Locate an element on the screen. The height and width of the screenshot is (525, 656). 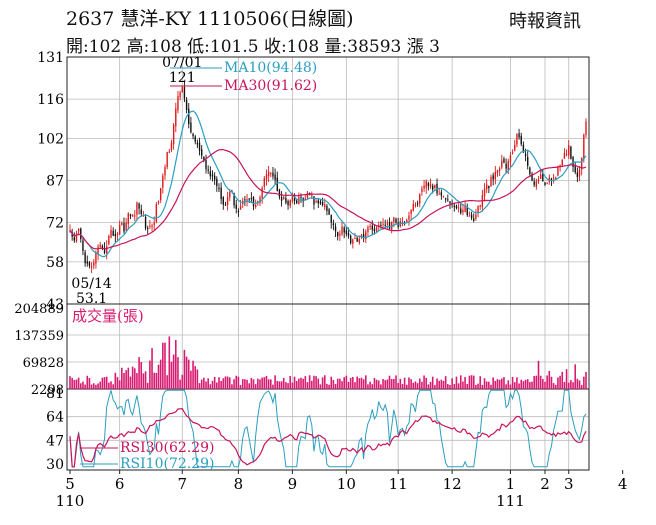
price-tick-label: 102 is located at coordinates (50, 139).